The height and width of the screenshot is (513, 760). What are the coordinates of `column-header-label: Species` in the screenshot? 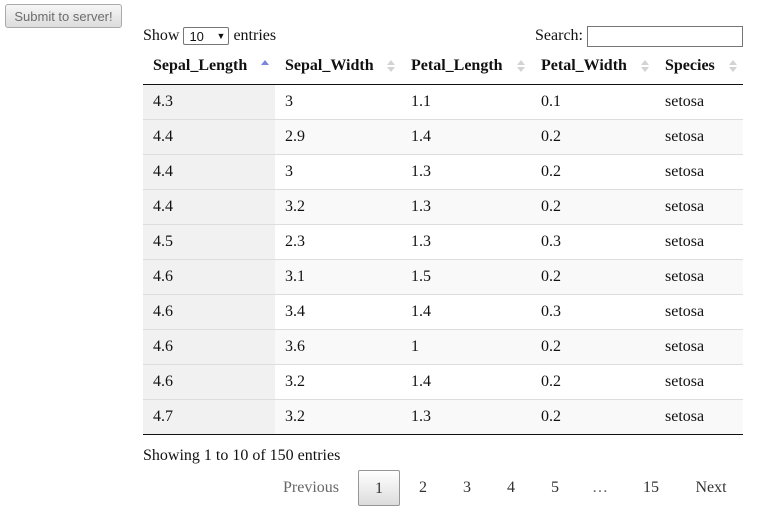 It's located at (690, 65).